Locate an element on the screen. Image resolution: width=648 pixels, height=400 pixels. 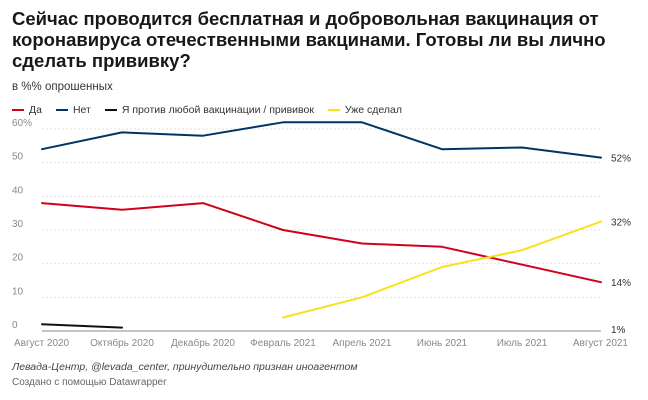
line-vaccinated is located at coordinates (442, 269).